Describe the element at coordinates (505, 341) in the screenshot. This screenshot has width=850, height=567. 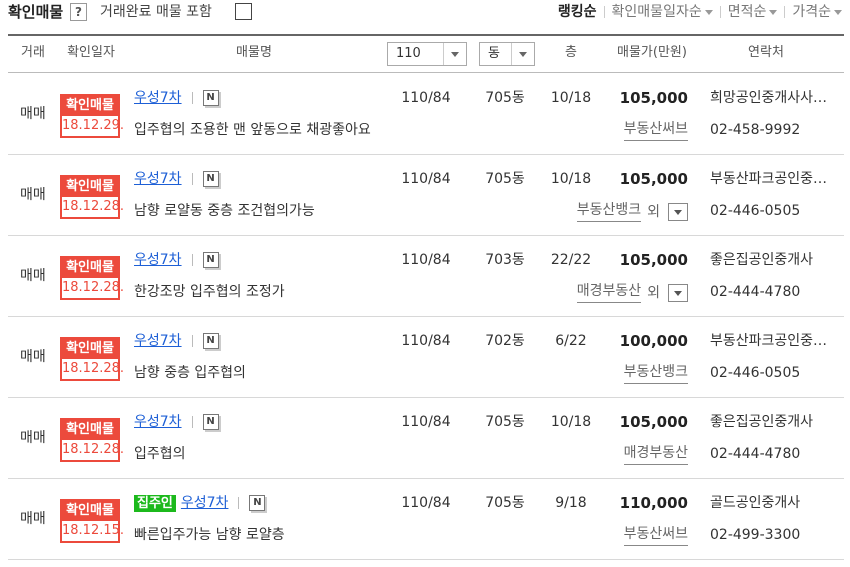
I see `dong: 702동` at that location.